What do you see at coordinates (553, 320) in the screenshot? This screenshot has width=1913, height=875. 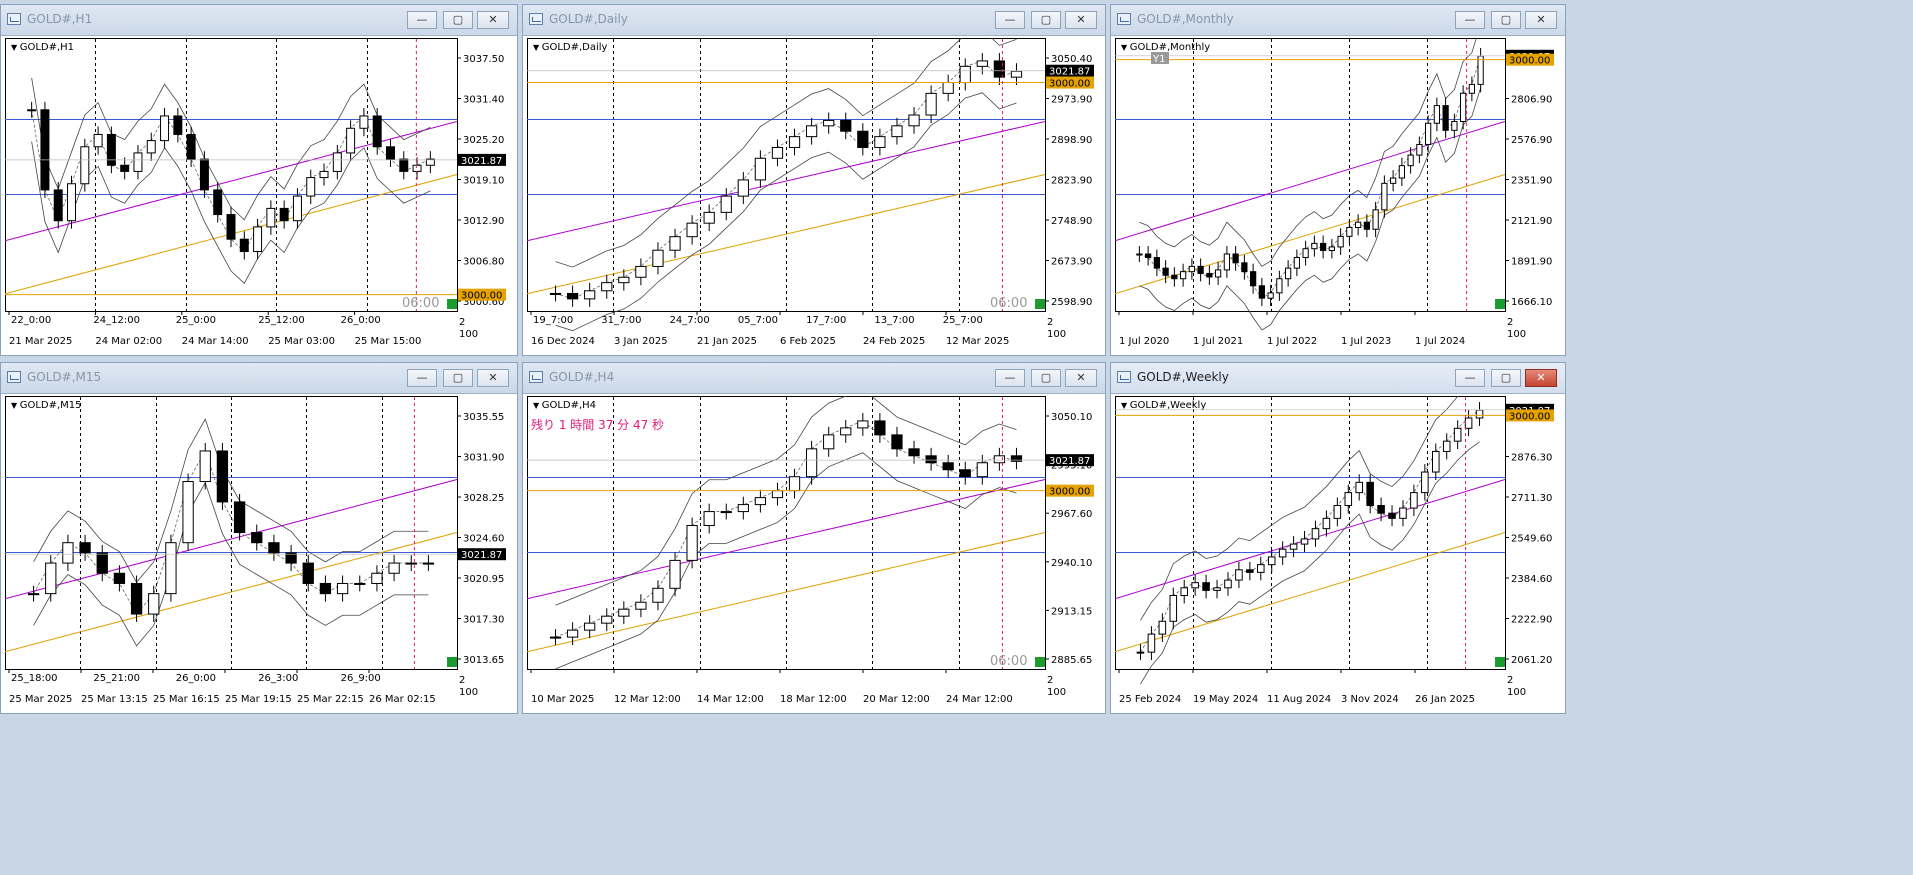 I see `time-mark-label: 19_7:00` at bounding box center [553, 320].